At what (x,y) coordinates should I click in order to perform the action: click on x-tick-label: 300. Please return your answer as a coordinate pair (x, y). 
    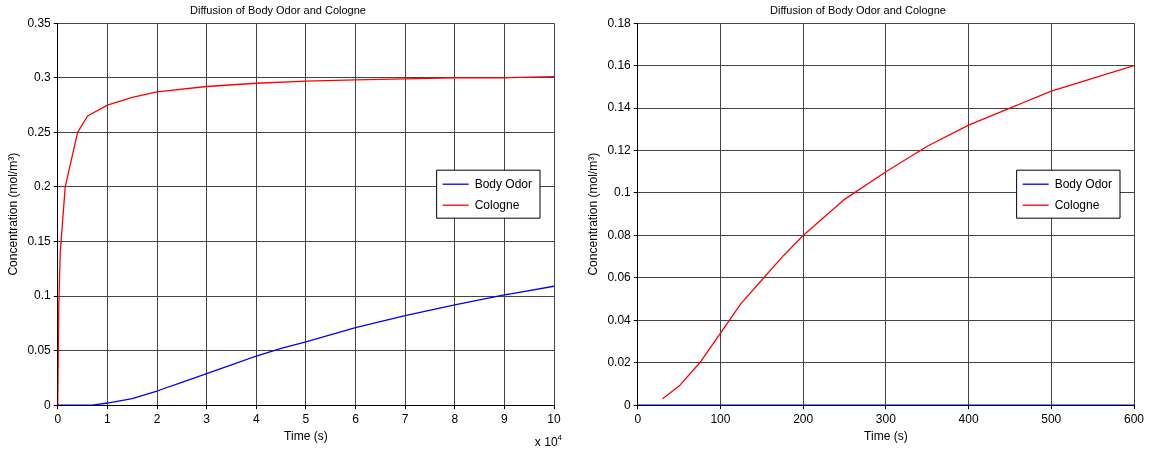
    Looking at the image, I should click on (886, 418).